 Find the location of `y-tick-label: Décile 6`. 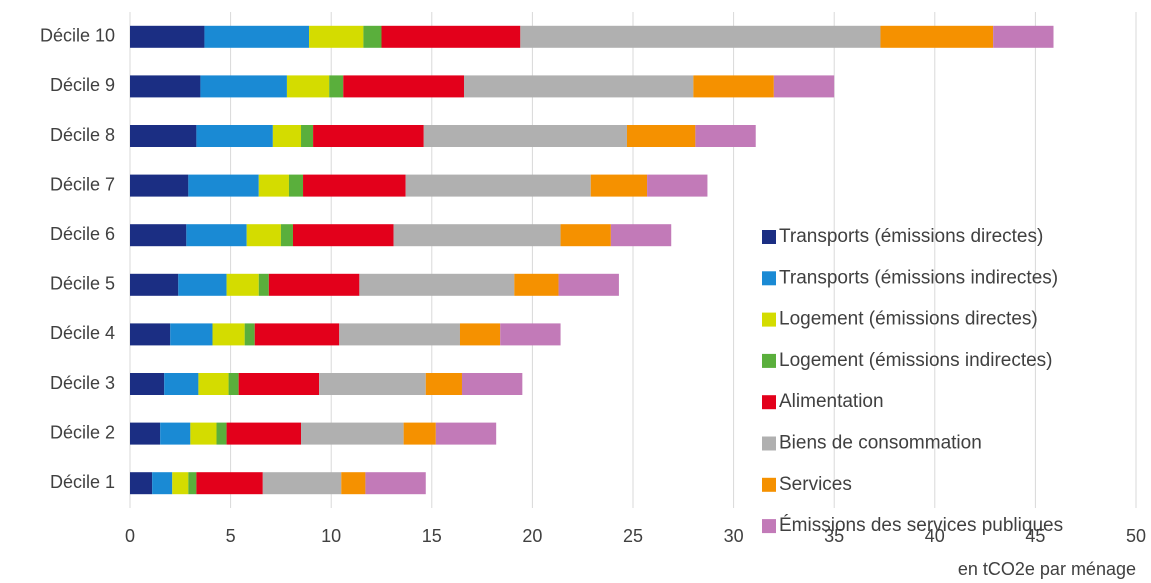

y-tick-label: Décile 6 is located at coordinates (82, 234).